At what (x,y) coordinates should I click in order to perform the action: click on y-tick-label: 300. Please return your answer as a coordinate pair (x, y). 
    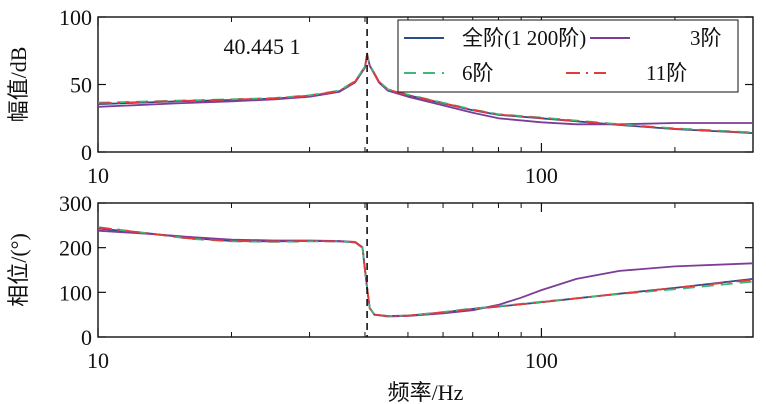
    Looking at the image, I should click on (75, 203).